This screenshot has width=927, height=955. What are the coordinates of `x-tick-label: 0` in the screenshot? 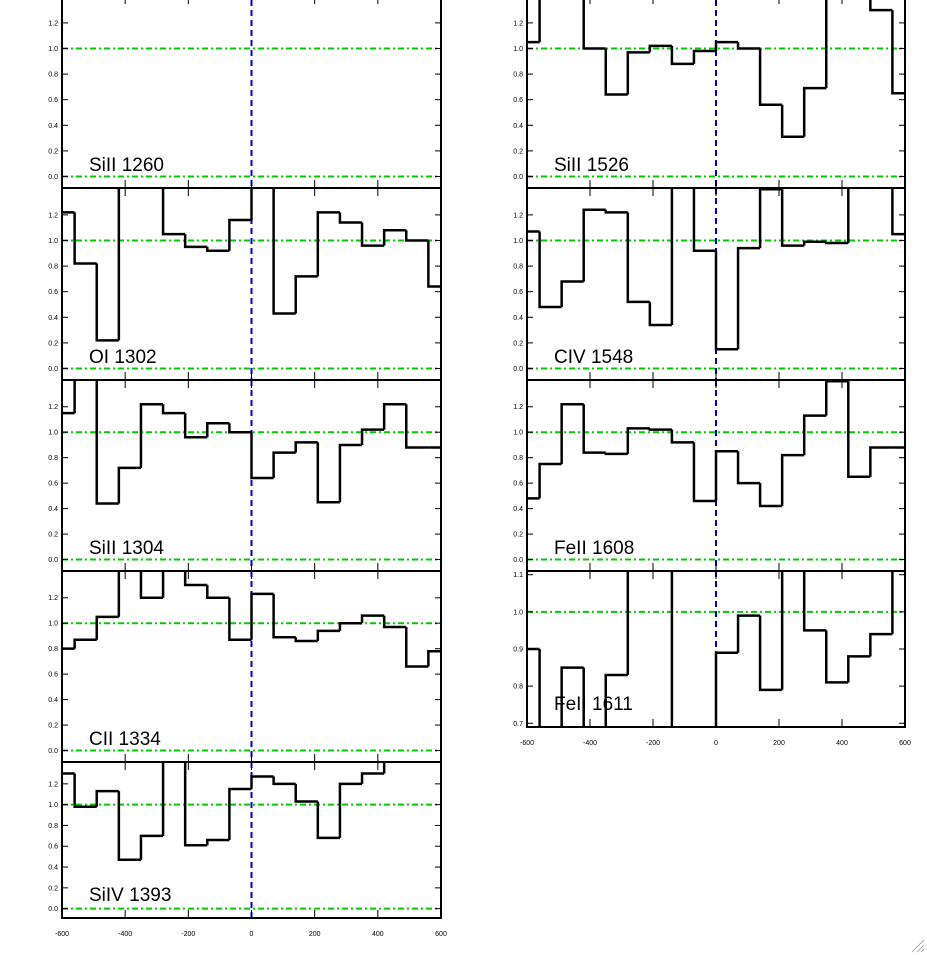 It's located at (716, 743).